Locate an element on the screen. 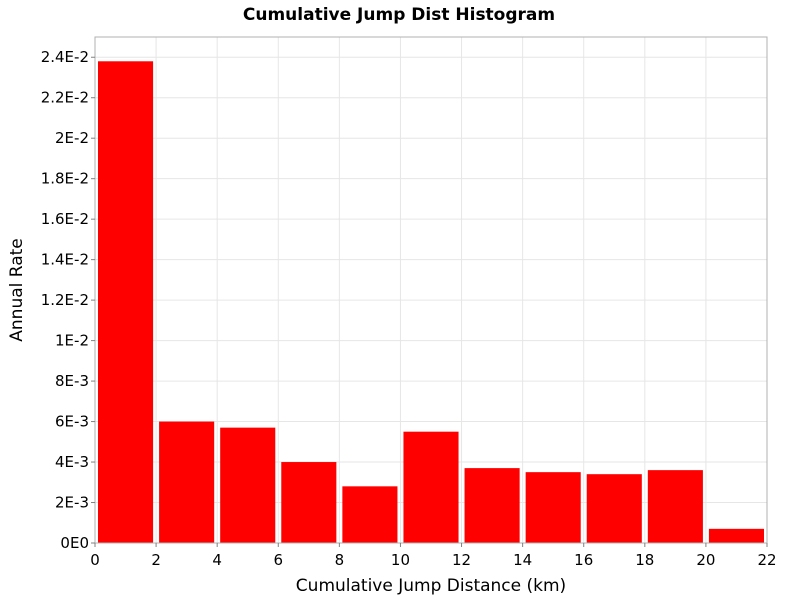 This screenshot has height=604, width=800. y-tick-label: 2E-3 is located at coordinates (72, 503).